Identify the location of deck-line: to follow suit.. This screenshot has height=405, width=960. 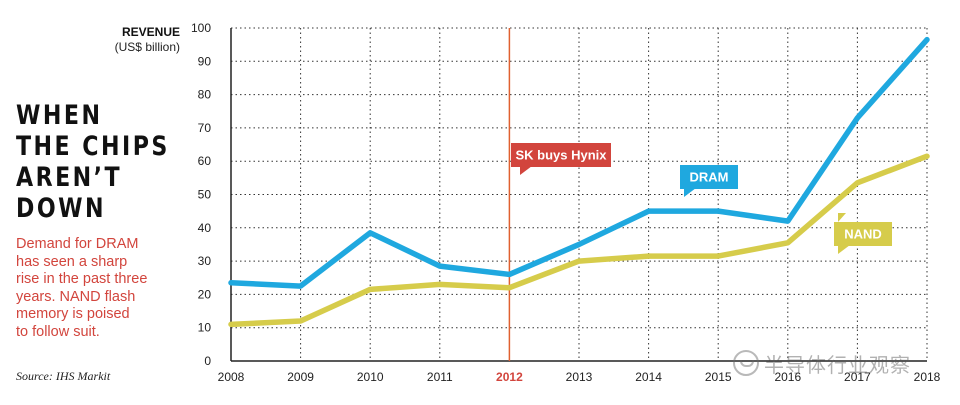
(58, 331).